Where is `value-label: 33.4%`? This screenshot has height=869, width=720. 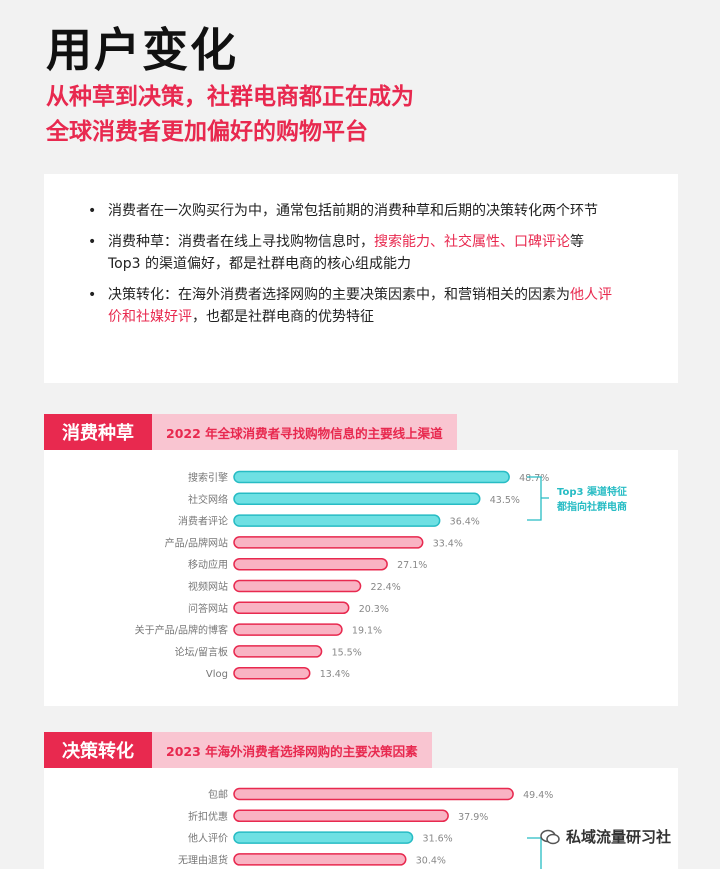
value-label: 33.4% is located at coordinates (448, 543).